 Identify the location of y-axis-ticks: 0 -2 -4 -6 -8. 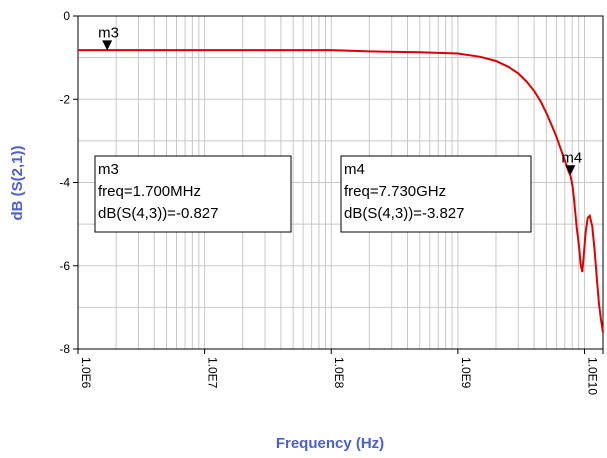
(68, 182).